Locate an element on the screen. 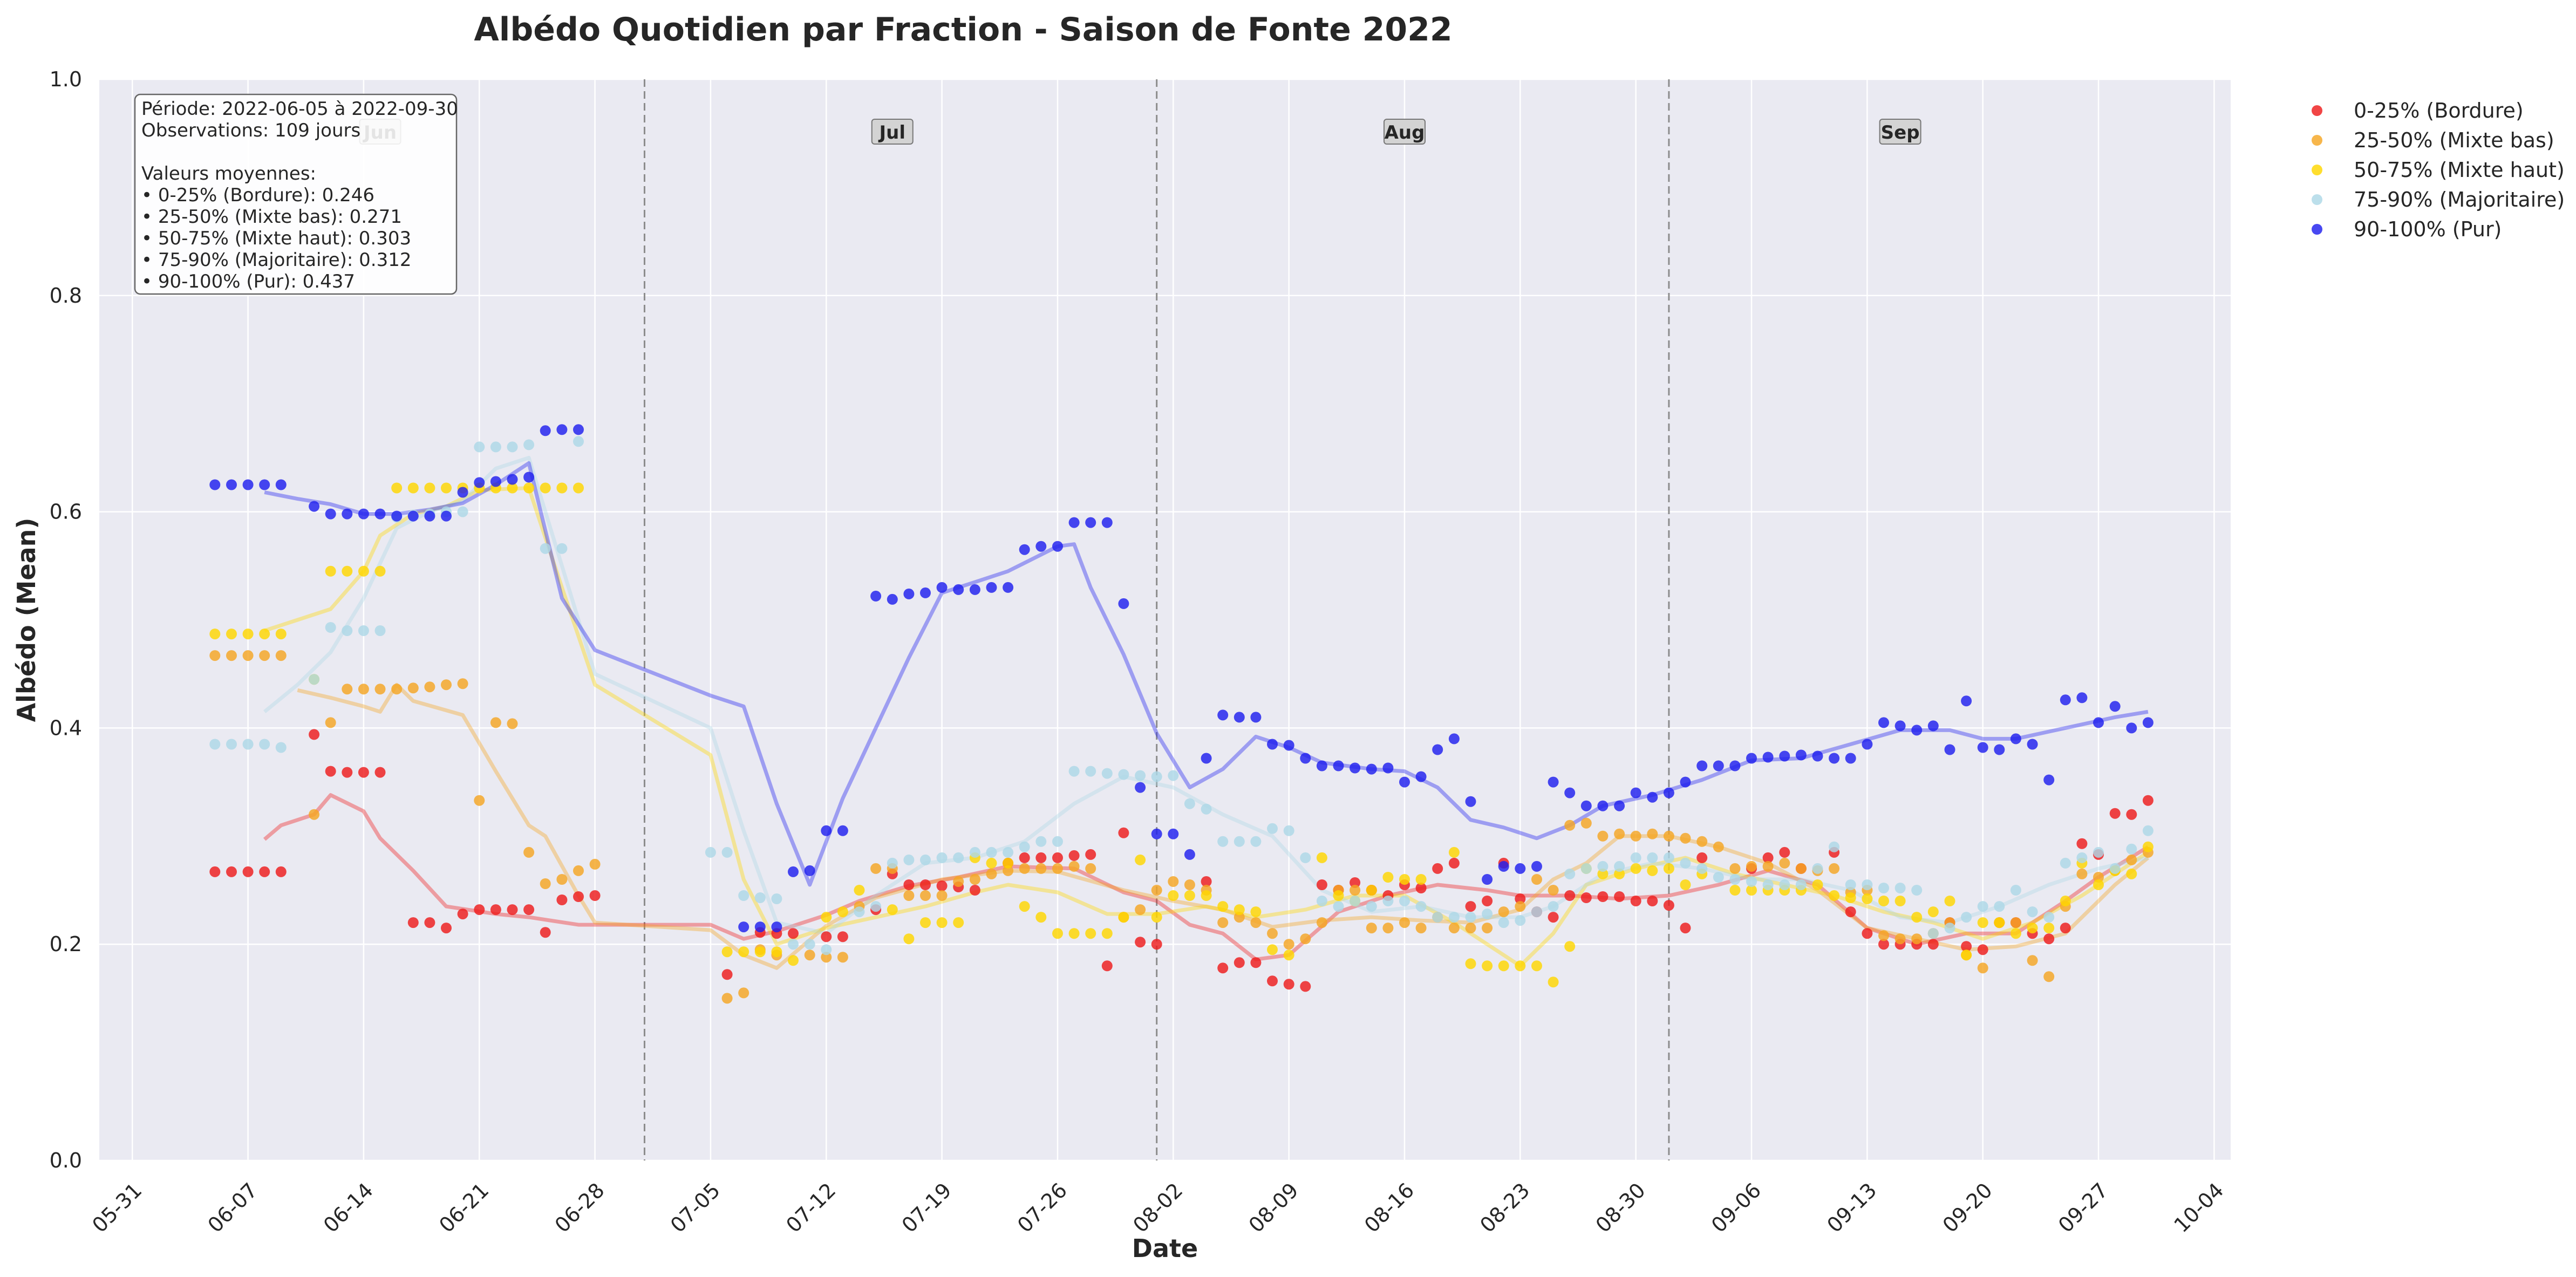 This screenshot has width=2576, height=1277. legend-label: 75-90% (Majoritaire) is located at coordinates (2459, 200).